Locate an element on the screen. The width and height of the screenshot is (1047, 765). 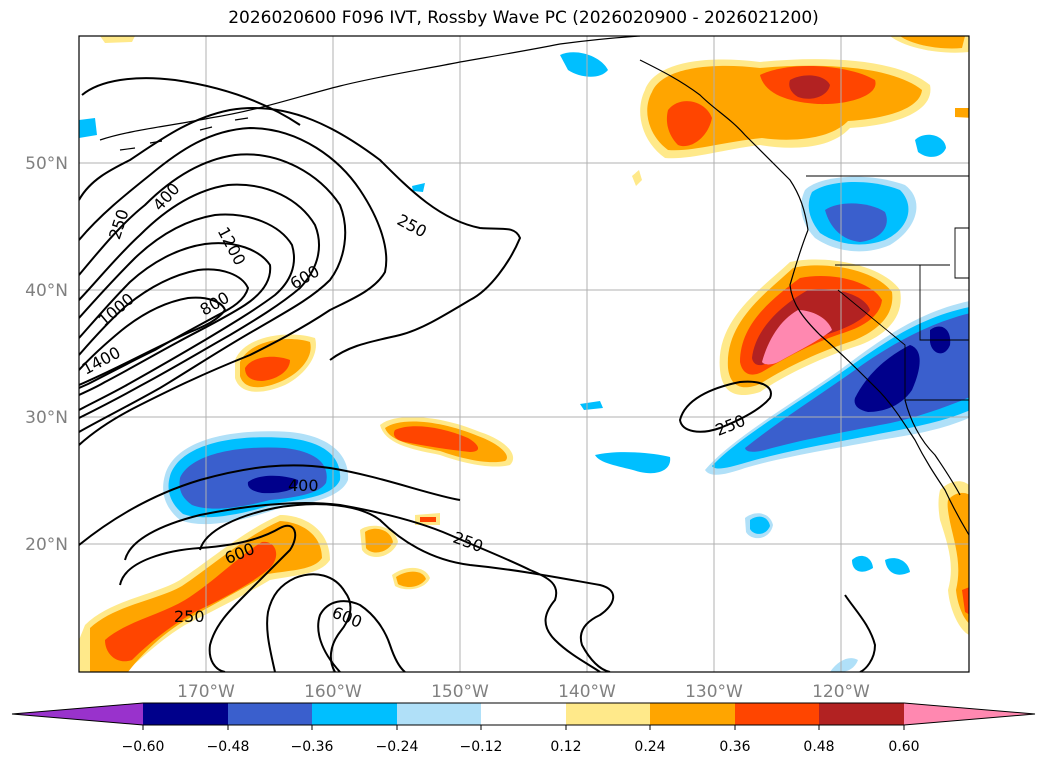
lat-tick-label: 20°N is located at coordinates (46, 545).